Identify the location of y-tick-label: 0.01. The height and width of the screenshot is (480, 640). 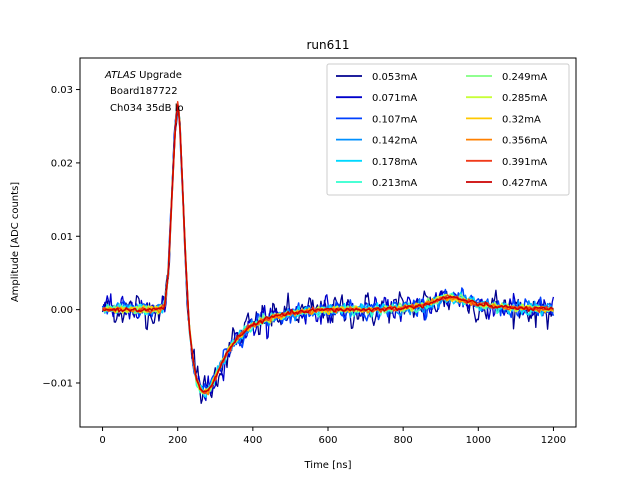
(62, 237).